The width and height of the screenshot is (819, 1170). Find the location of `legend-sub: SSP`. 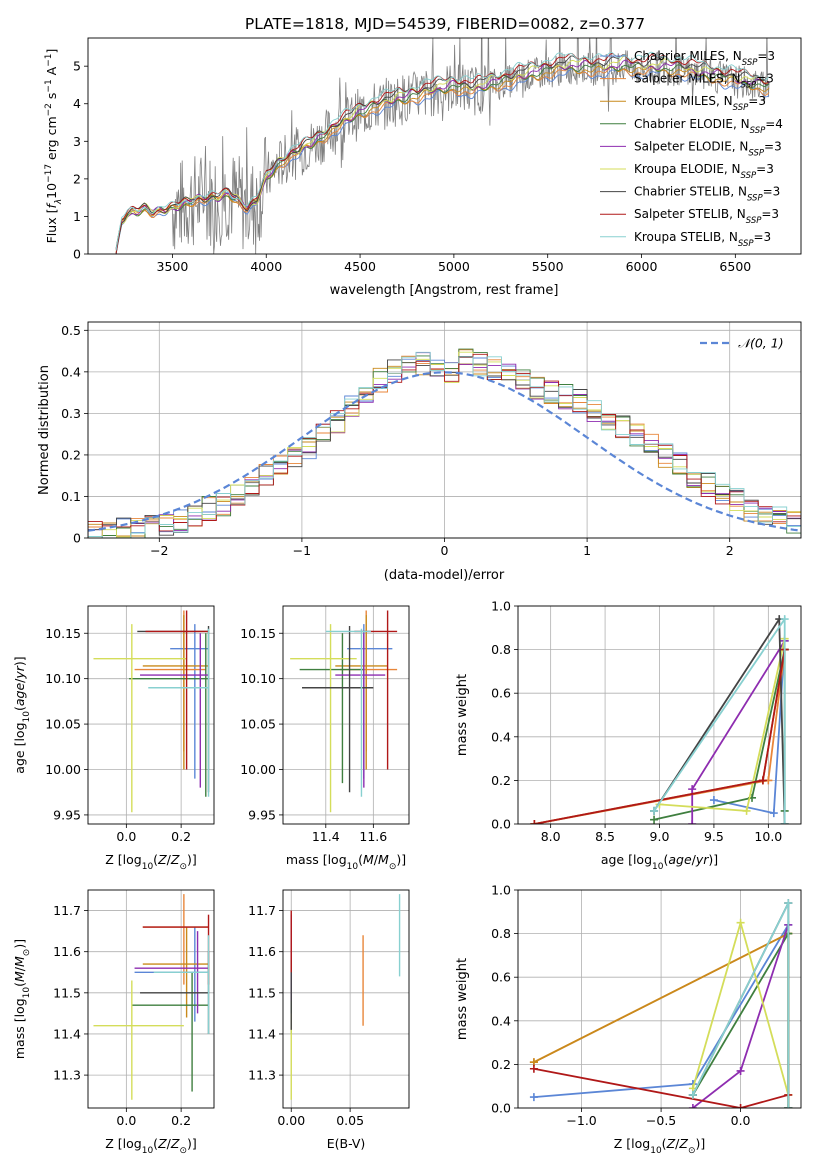

legend-sub: SSP is located at coordinates (755, 199).